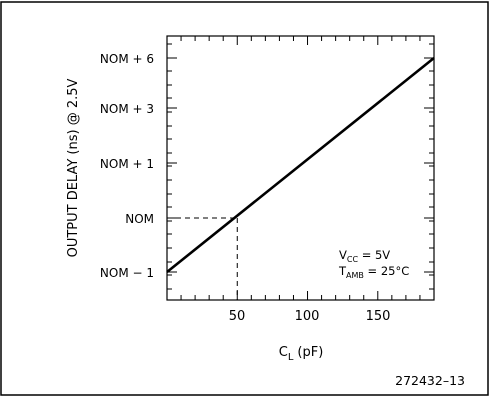 This screenshot has height=398, width=492. I want to click on y-tick-label-nom-minus-1: NOM − 1, so click(127, 273).